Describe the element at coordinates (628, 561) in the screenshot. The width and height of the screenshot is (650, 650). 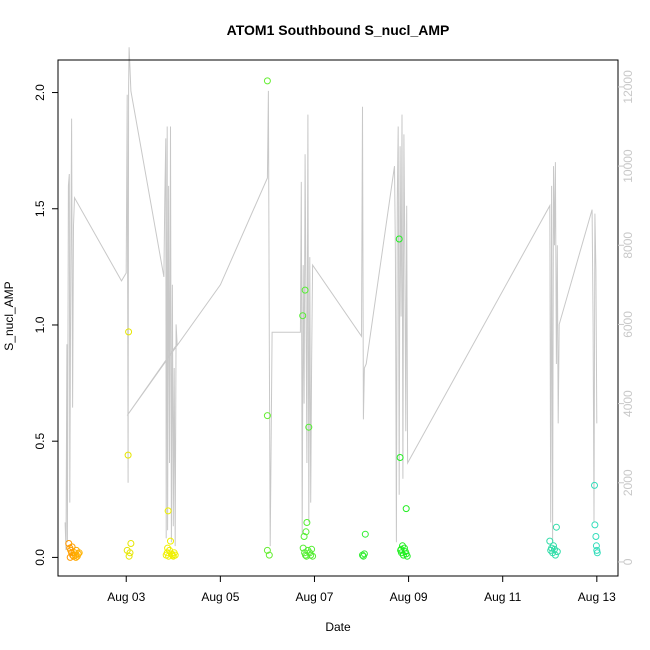
I see `y2-tick-label: 0` at that location.